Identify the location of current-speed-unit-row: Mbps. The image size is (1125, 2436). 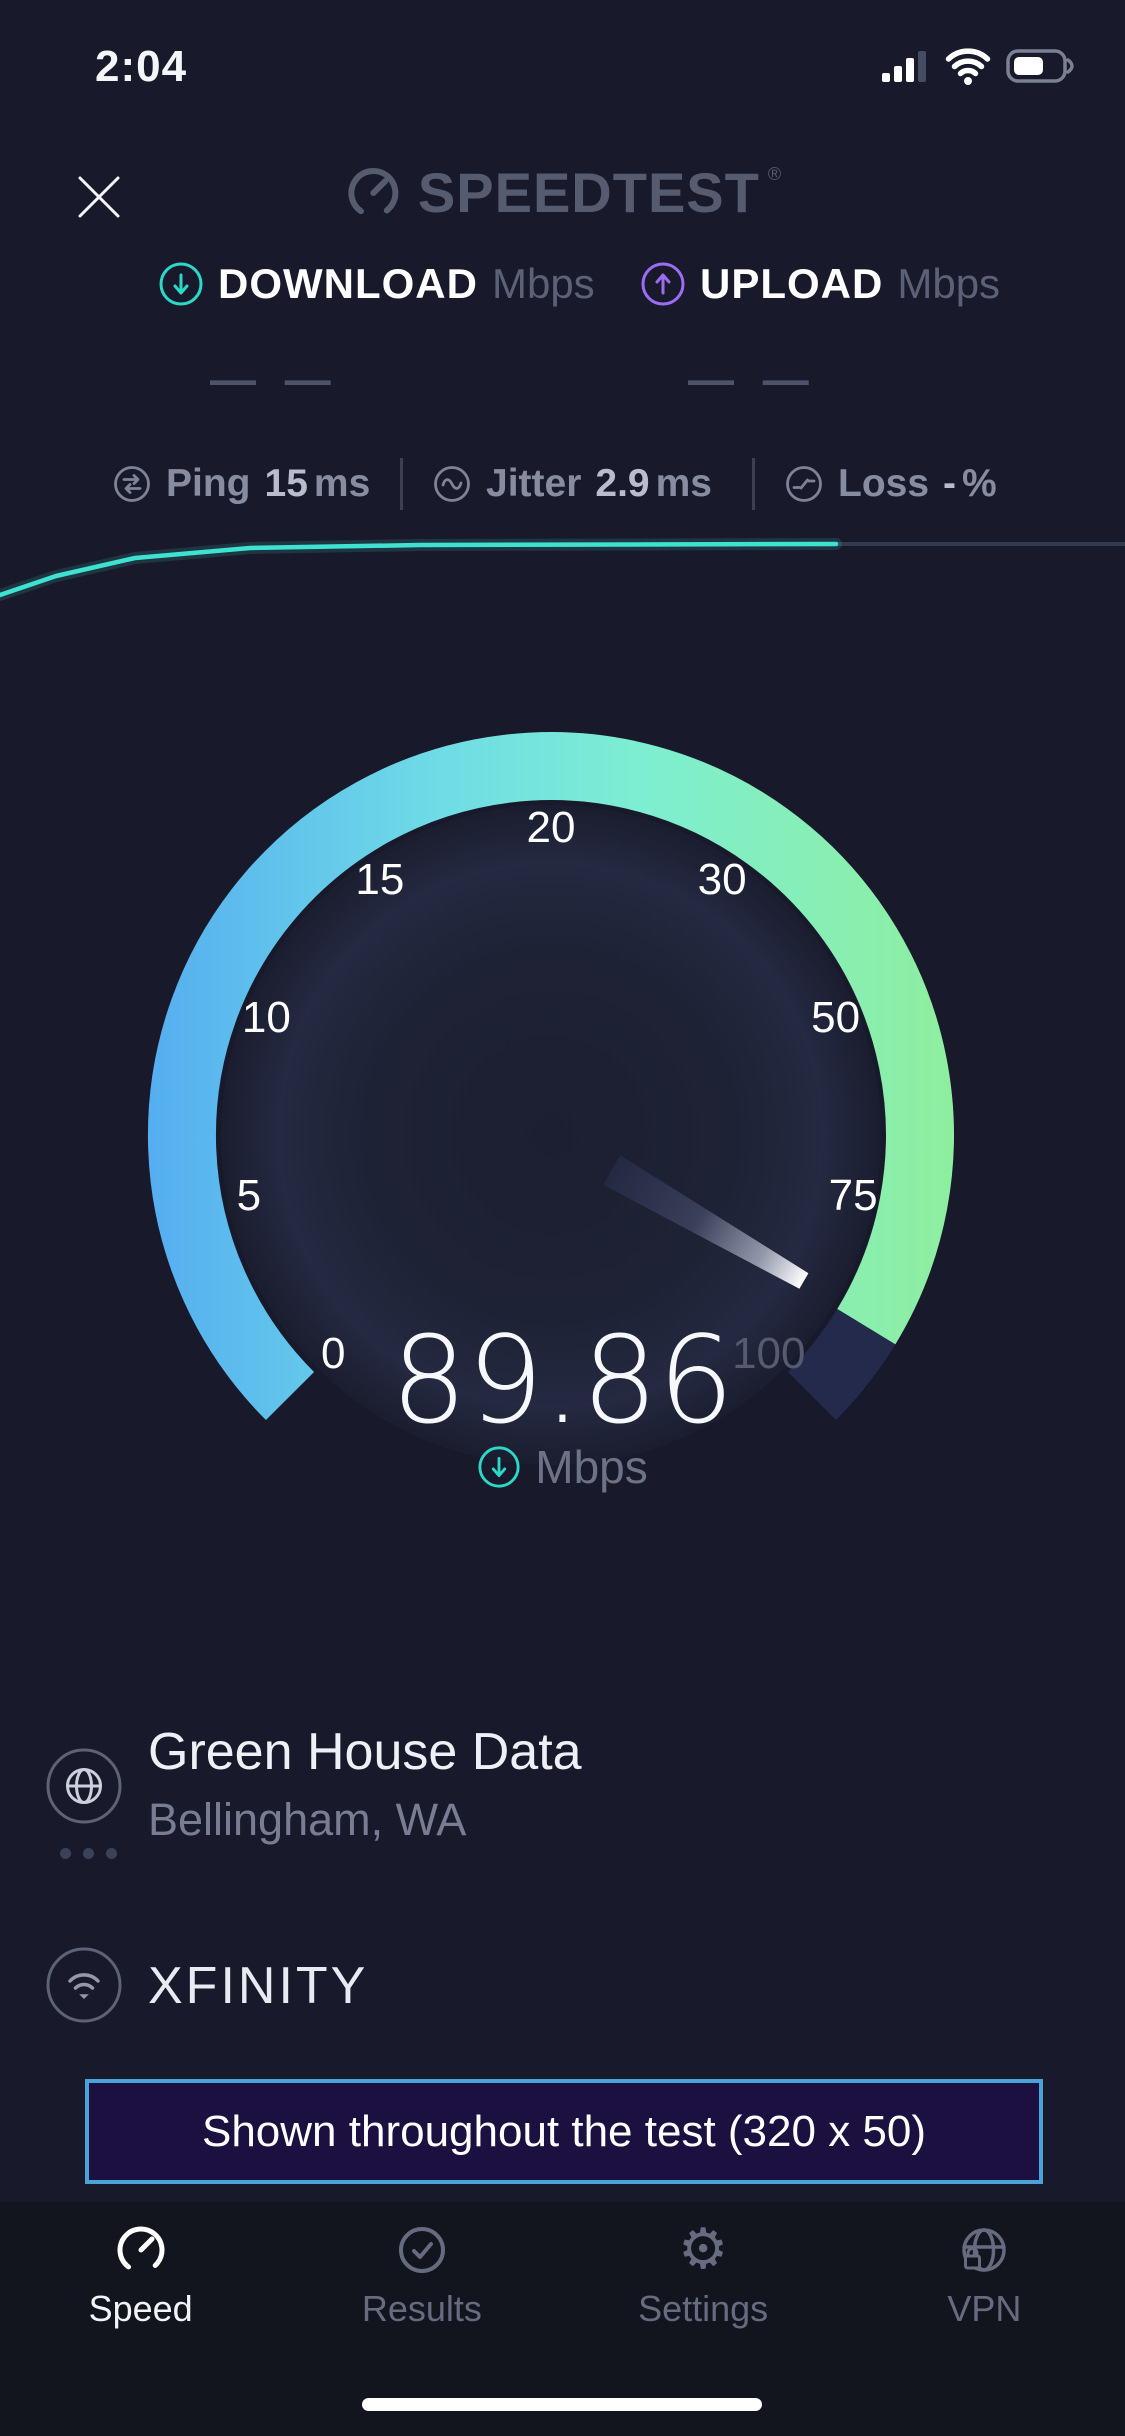
(562, 1467).